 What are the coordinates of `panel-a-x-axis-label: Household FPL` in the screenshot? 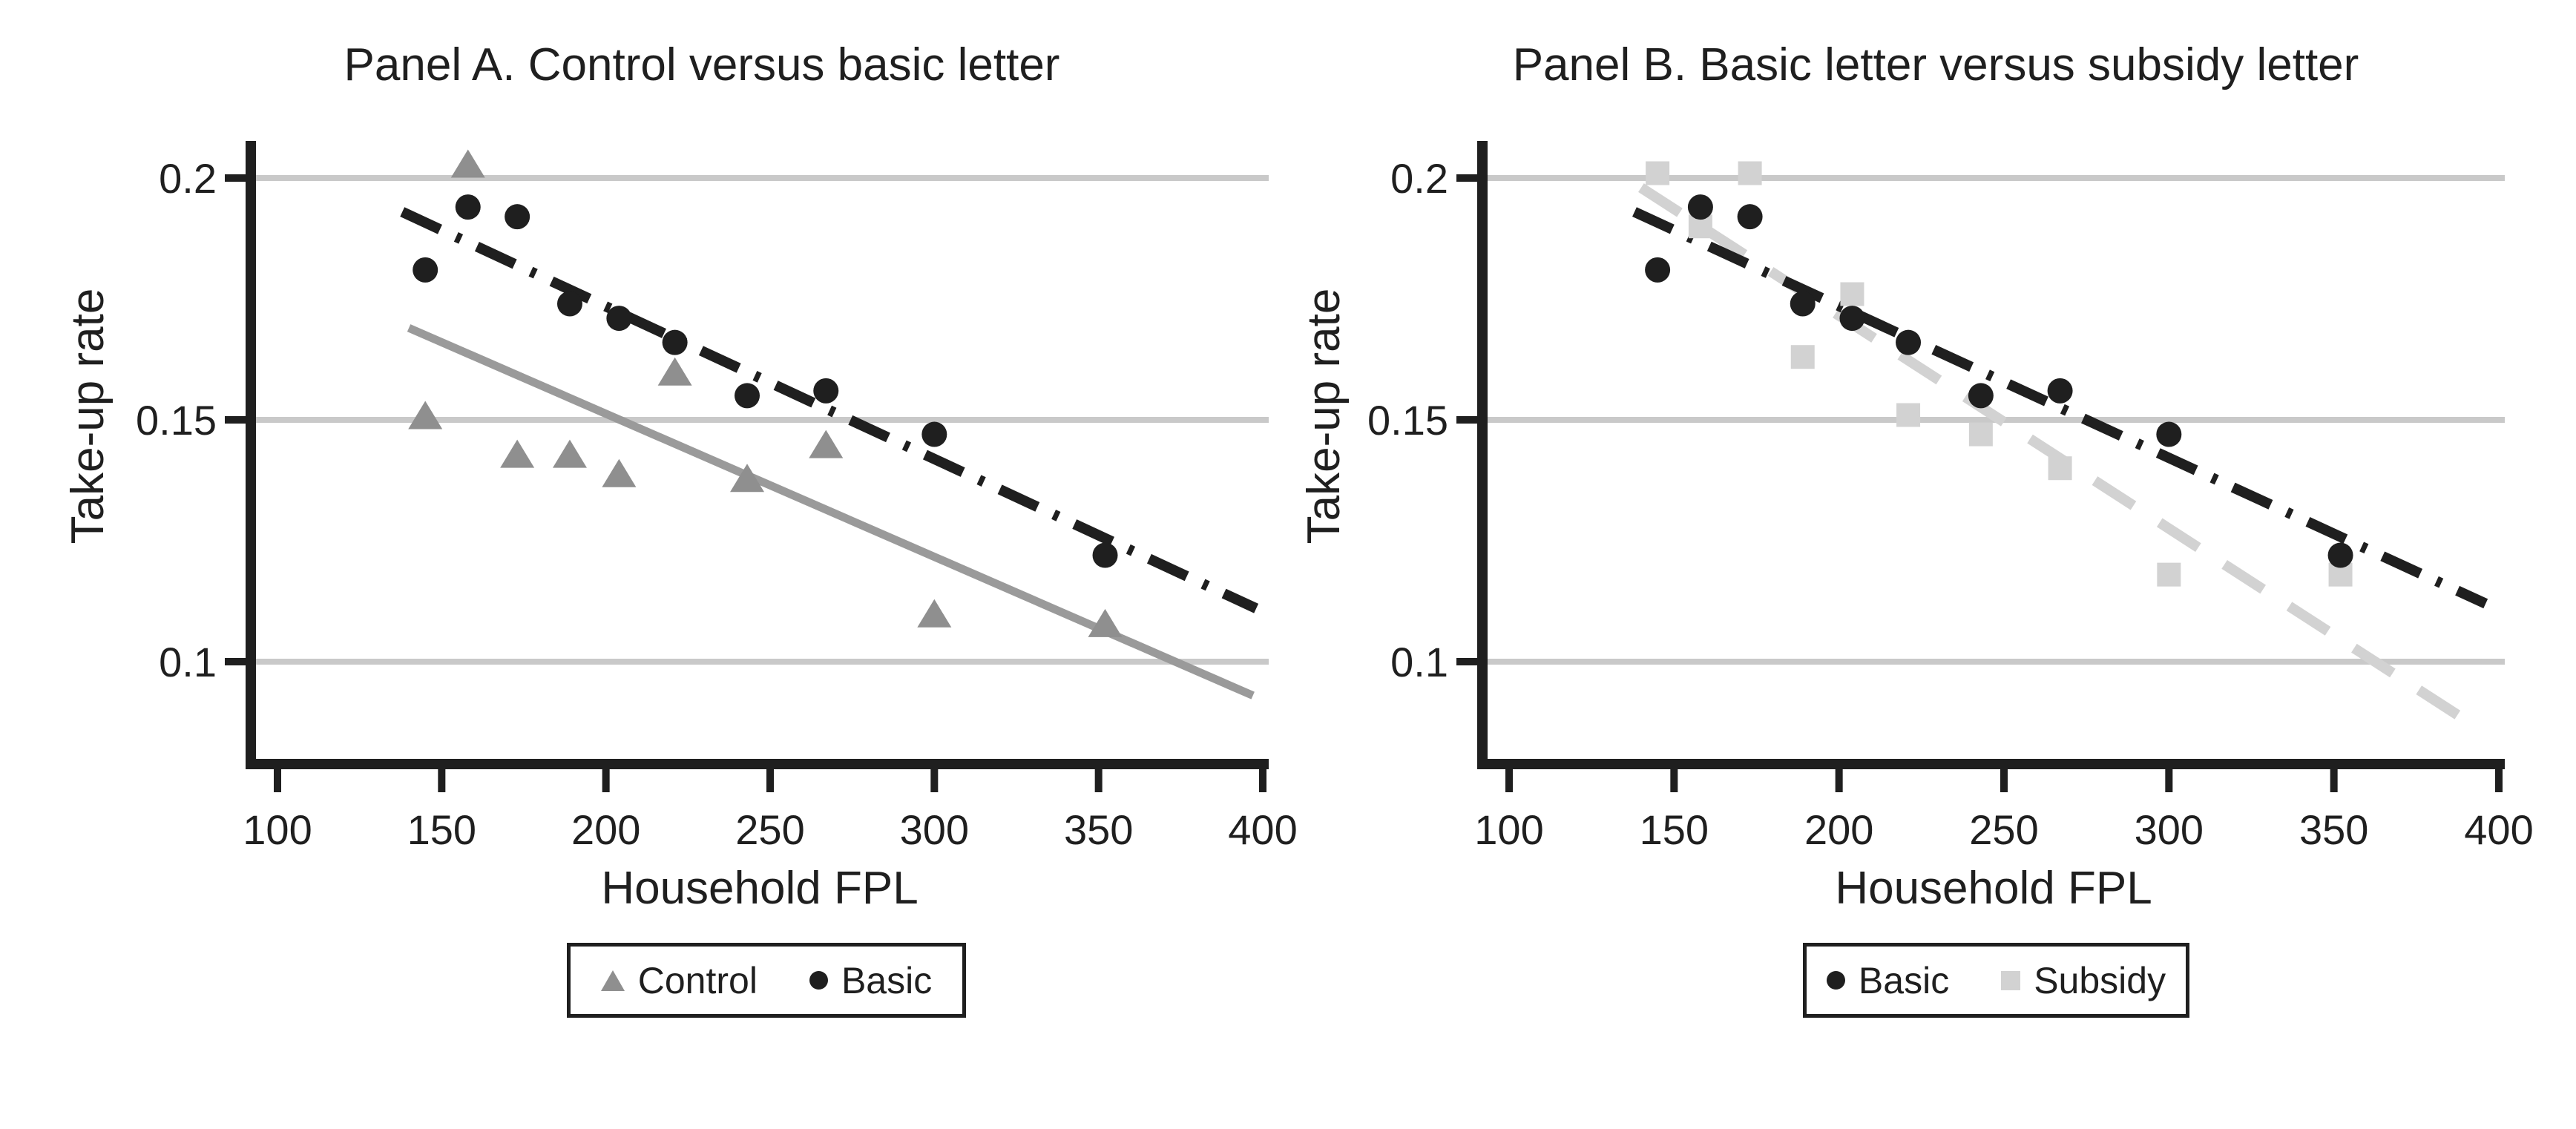 It's located at (760, 888).